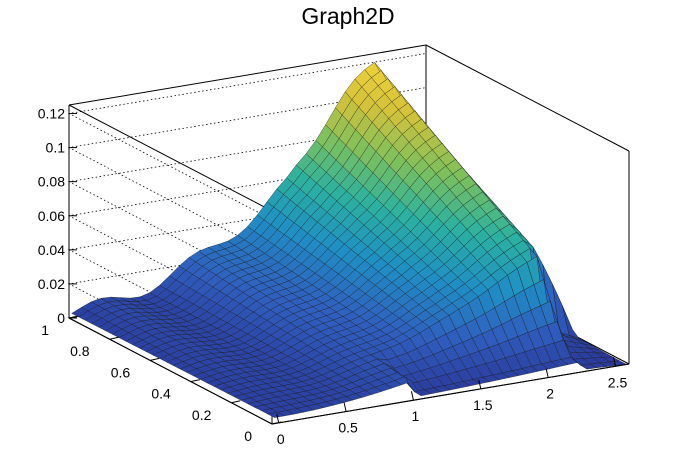  What do you see at coordinates (80, 351) in the screenshot?
I see `y-tick-label: 0.8` at bounding box center [80, 351].